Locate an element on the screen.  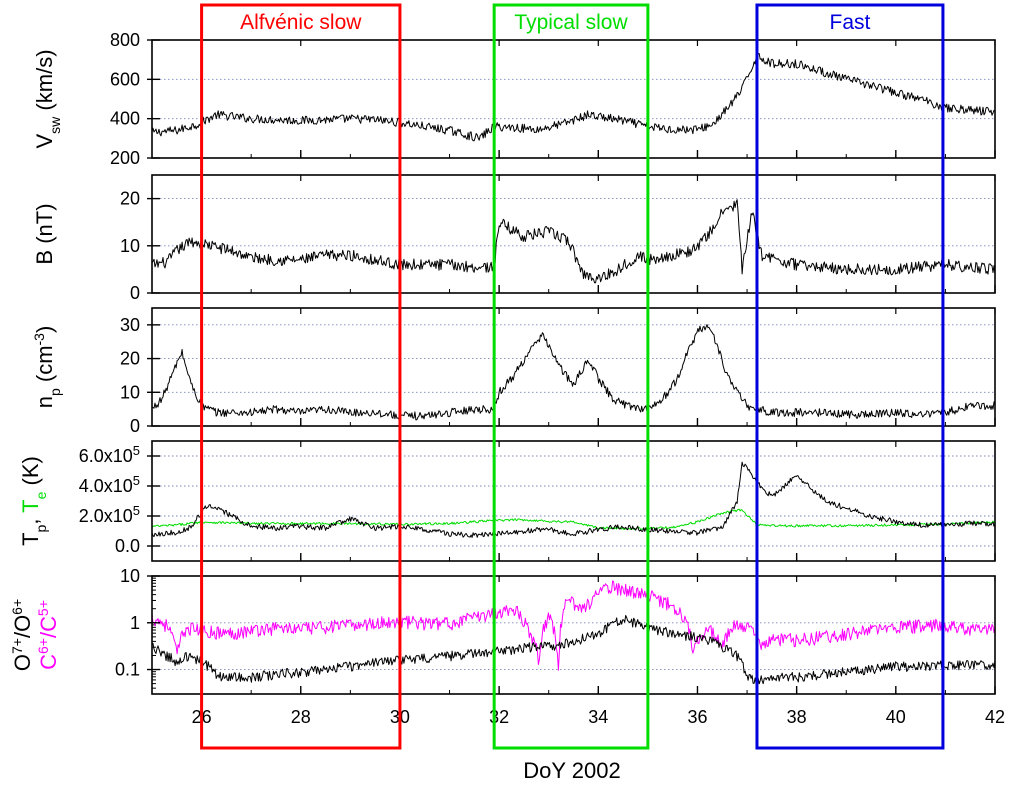
interval-label: Typical slow is located at coordinates (571, 22).